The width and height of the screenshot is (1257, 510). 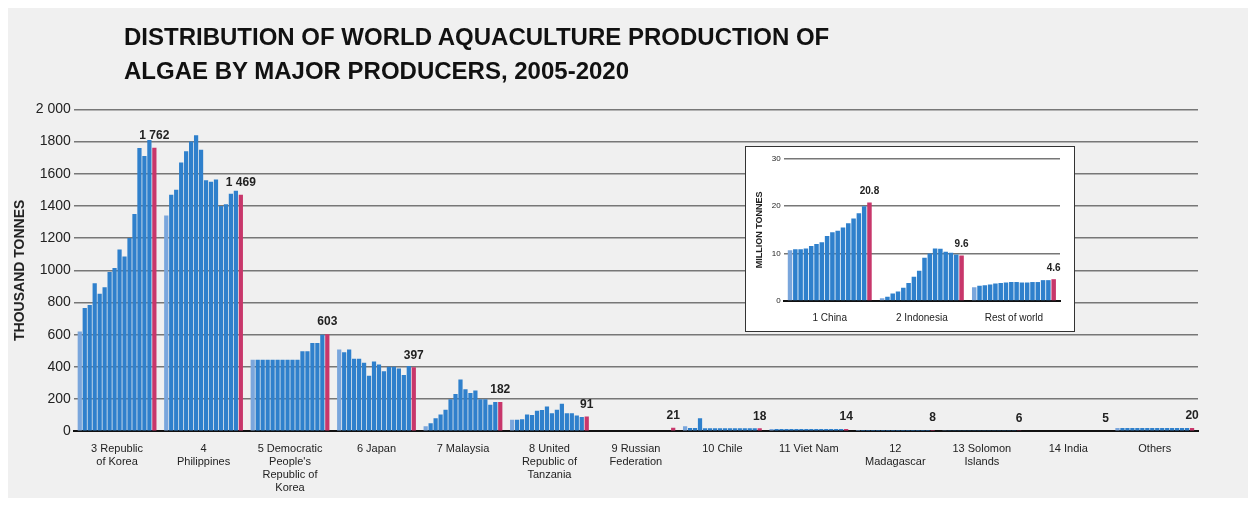 What do you see at coordinates (59, 301) in the screenshot?
I see `y-tick-label: 800` at bounding box center [59, 301].